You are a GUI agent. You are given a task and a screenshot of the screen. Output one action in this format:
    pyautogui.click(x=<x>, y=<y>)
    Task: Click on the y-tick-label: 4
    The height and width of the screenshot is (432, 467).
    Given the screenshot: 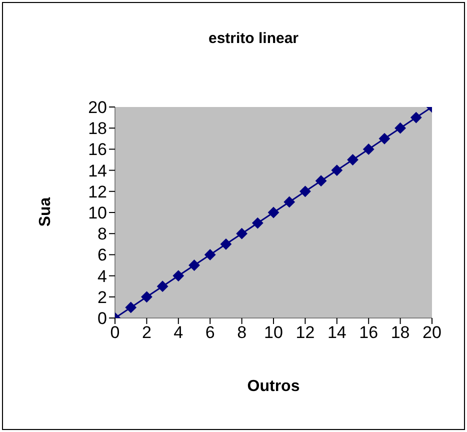 What is the action you would take?
    pyautogui.click(x=102, y=276)
    